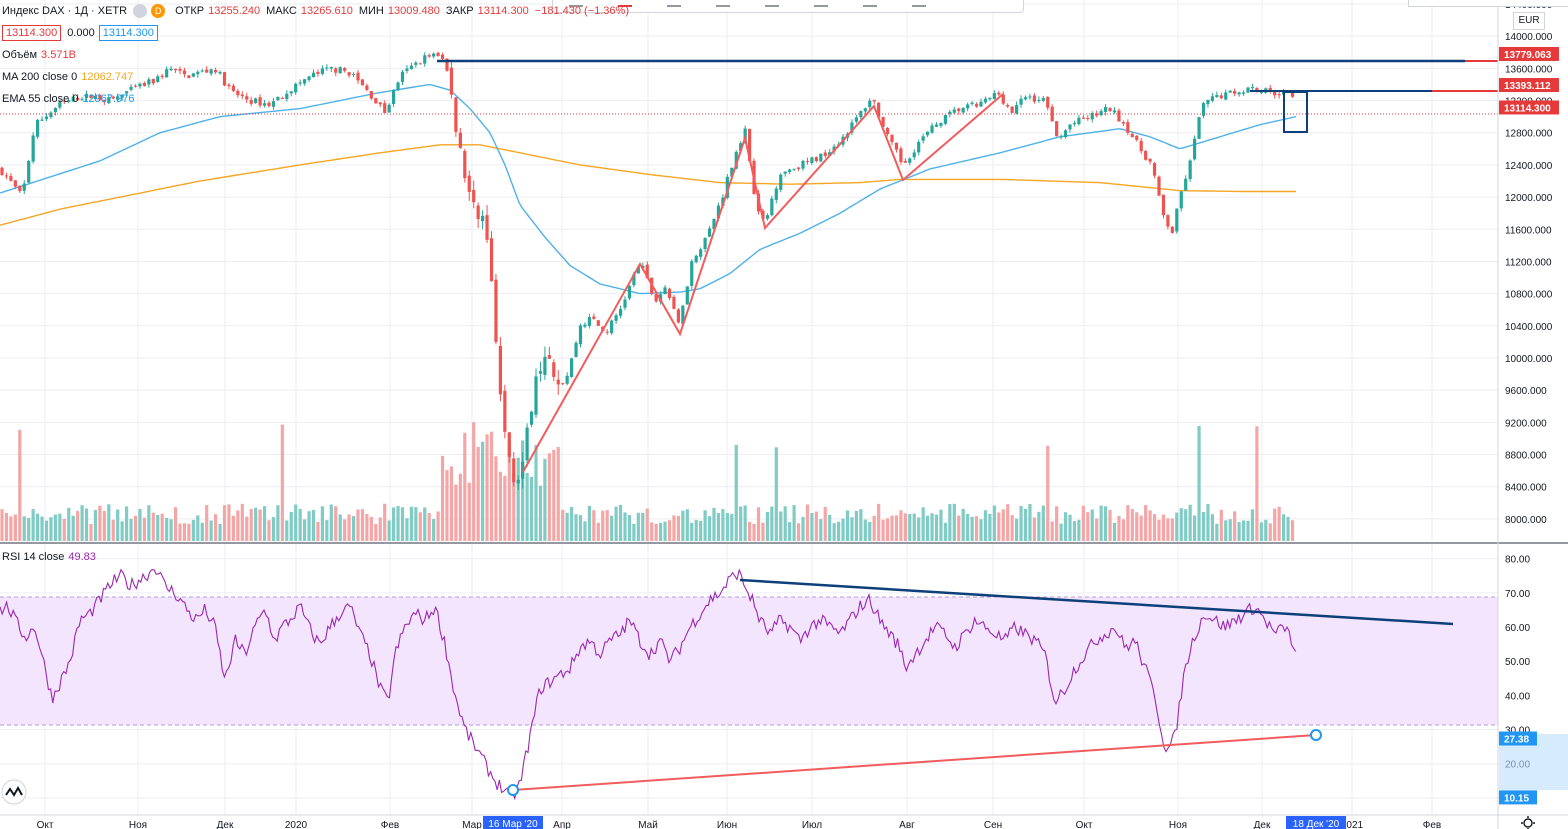  What do you see at coordinates (1488, 3) in the screenshot?
I see `top-right-panel` at bounding box center [1488, 3].